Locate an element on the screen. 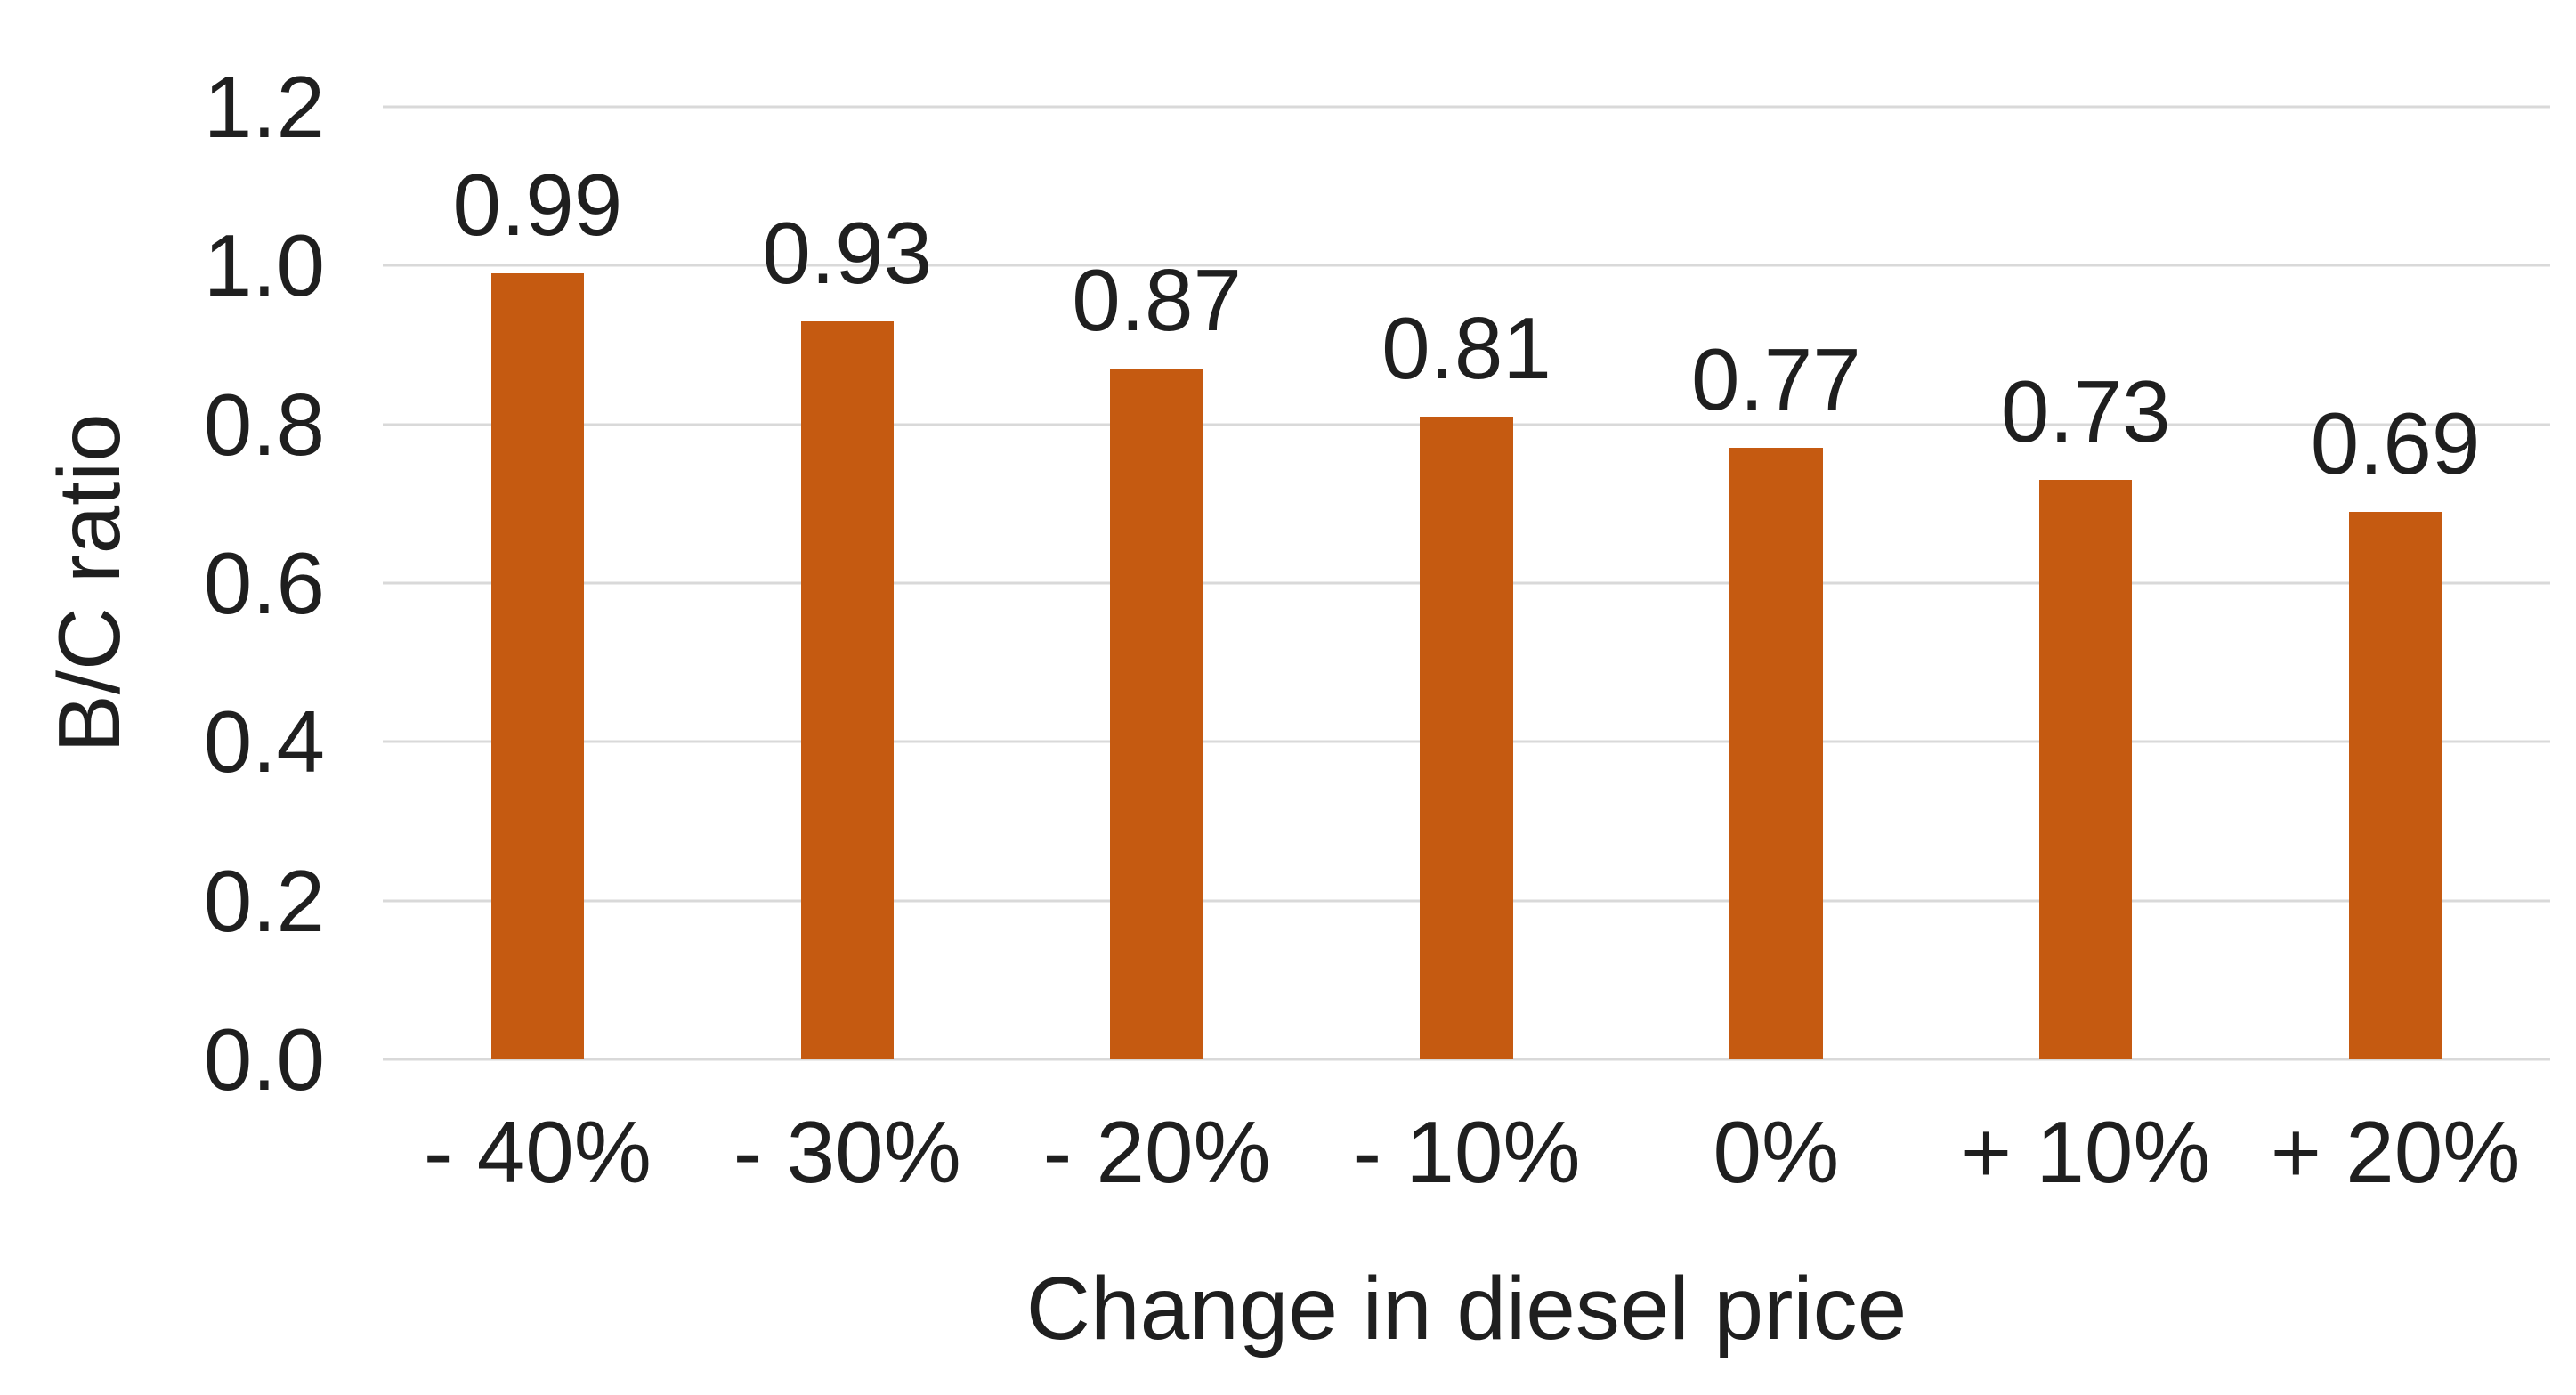  bar-value-label: 0.77 is located at coordinates (1776, 379).